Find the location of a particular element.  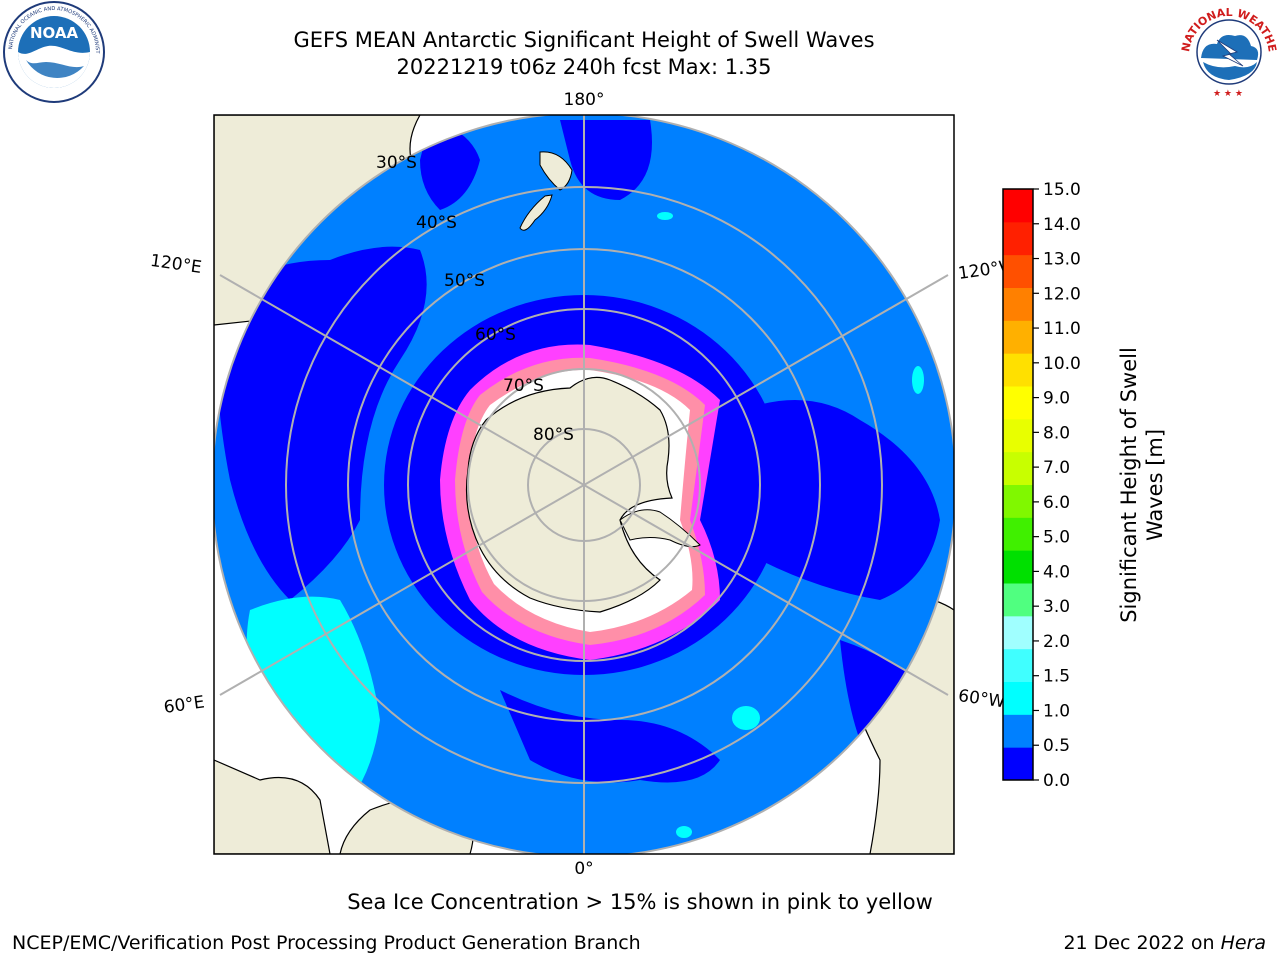

colorbar-tick-label: 10.0 is located at coordinates (1062, 364).